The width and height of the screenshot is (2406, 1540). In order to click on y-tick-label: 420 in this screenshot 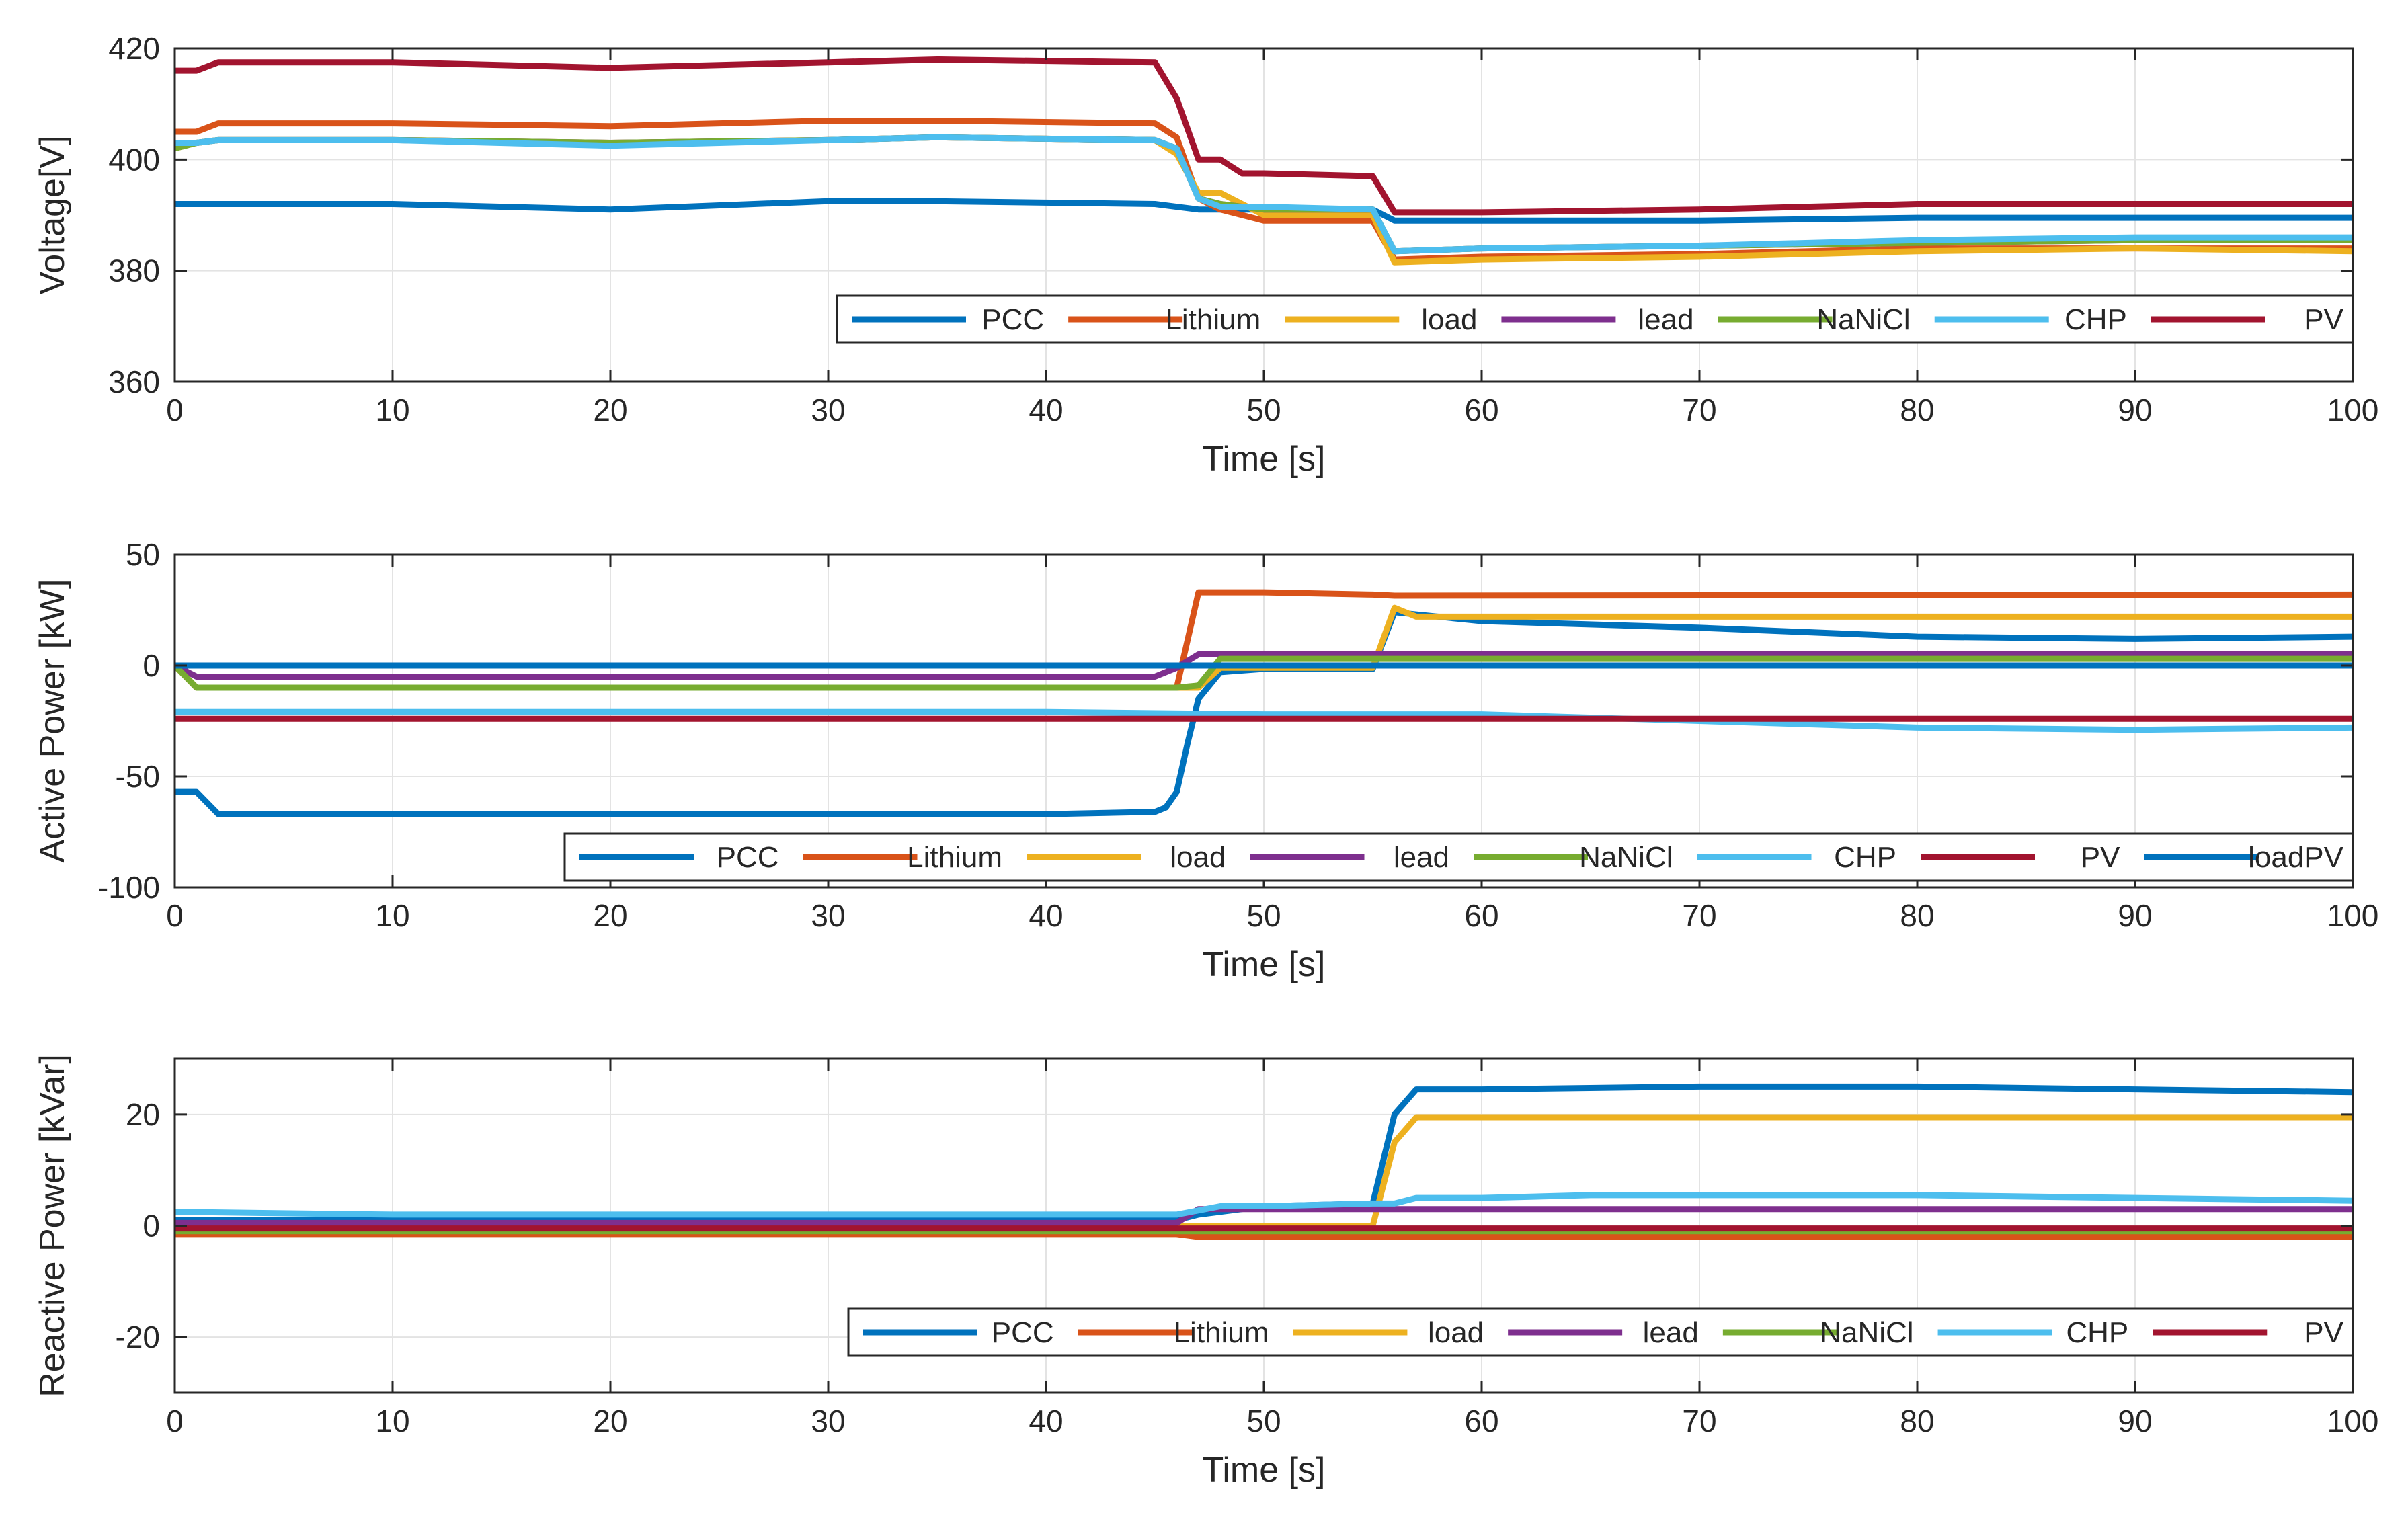, I will do `click(134, 48)`.